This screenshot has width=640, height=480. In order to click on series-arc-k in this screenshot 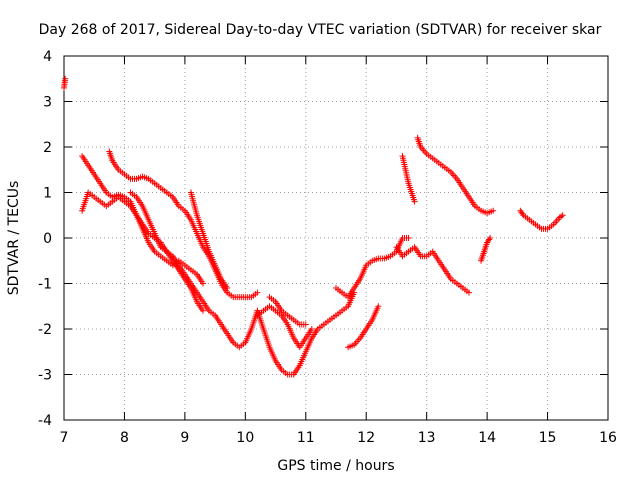, I will do `click(363, 327)`.